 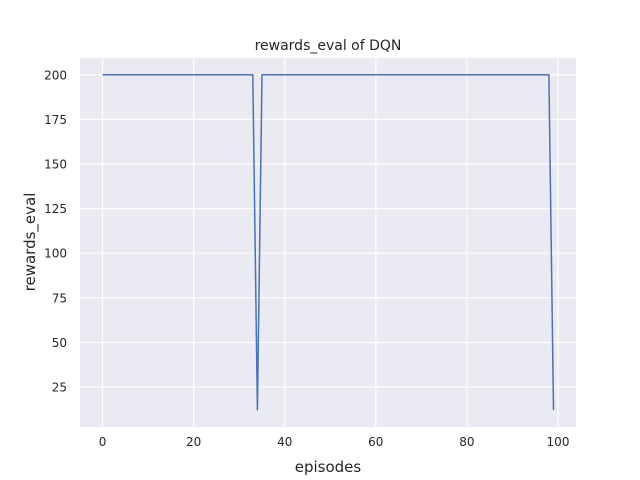 What do you see at coordinates (375, 442) in the screenshot?
I see `x-tick-label: 60` at bounding box center [375, 442].